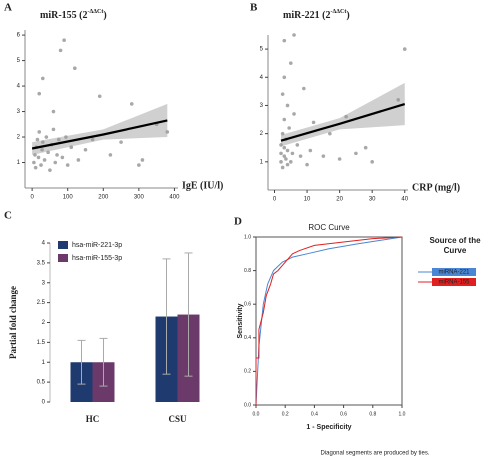 This screenshot has width=500, height=462. Describe the element at coordinates (19, 61) in the screenshot. I see `y-tick-label: 5` at that location.